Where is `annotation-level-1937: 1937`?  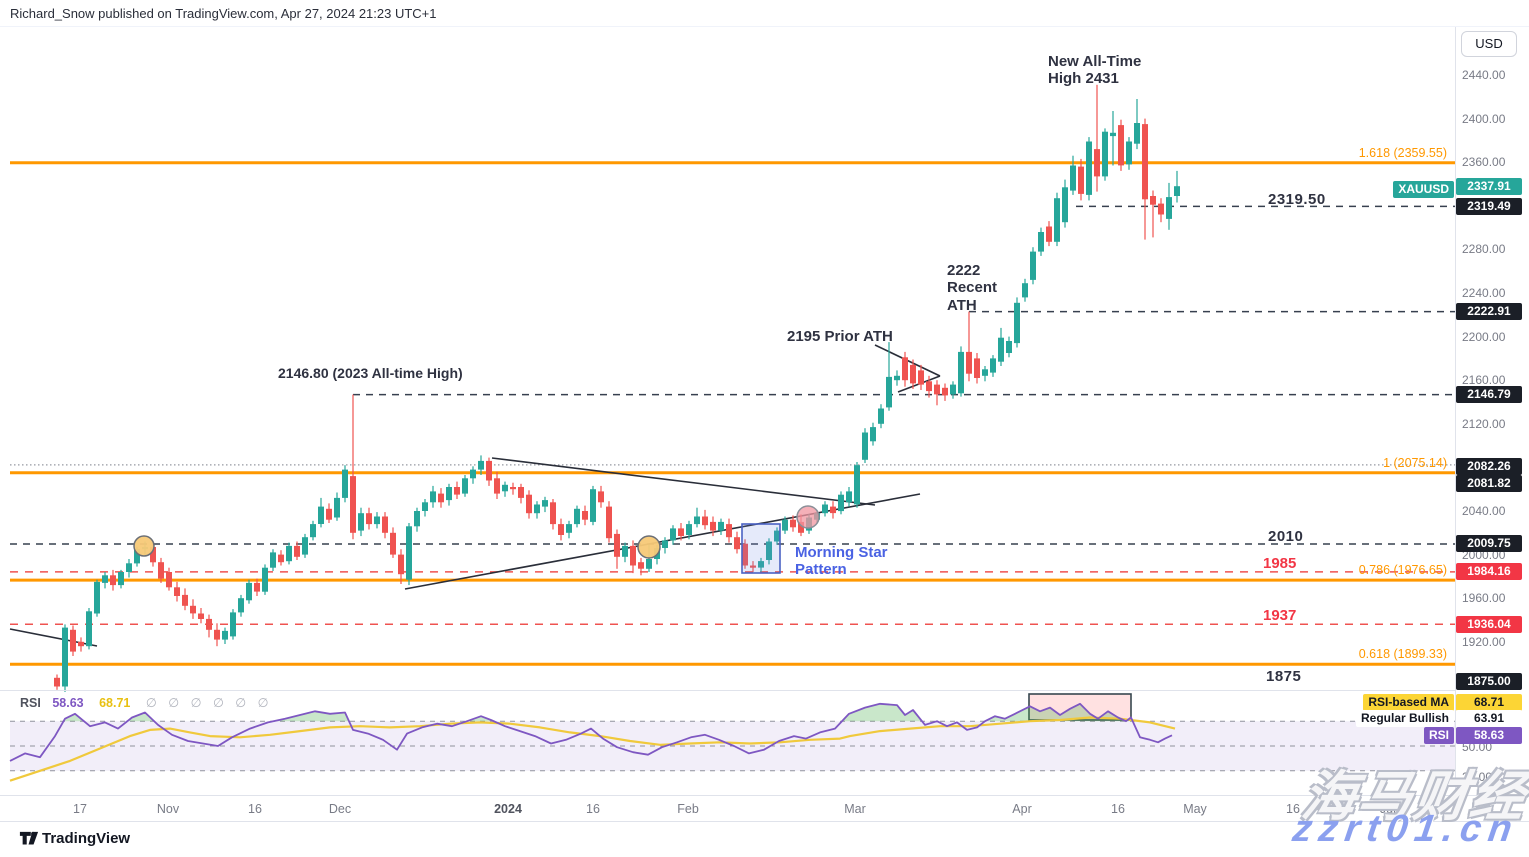
annotation-level-1937: 1937 is located at coordinates (1280, 615).